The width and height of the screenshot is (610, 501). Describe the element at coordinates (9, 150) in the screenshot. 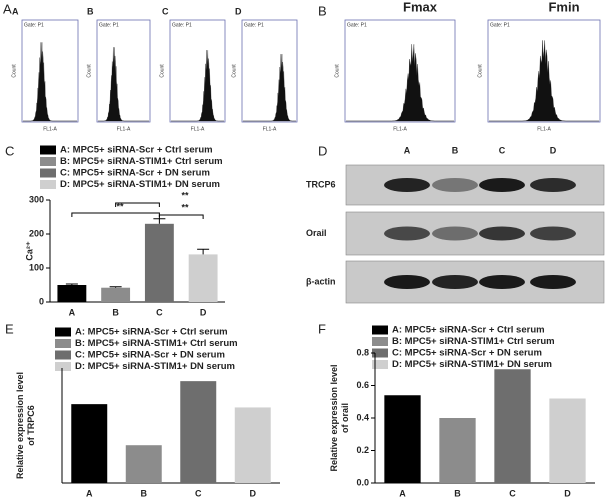

I see `panel-label: C` at that location.